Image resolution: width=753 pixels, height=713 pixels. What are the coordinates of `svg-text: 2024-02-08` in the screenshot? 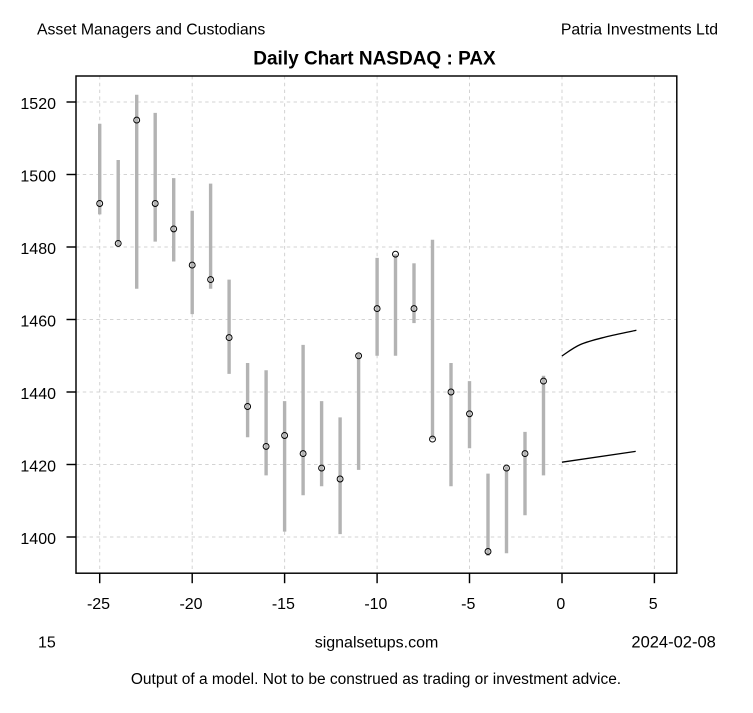 It's located at (673, 643).